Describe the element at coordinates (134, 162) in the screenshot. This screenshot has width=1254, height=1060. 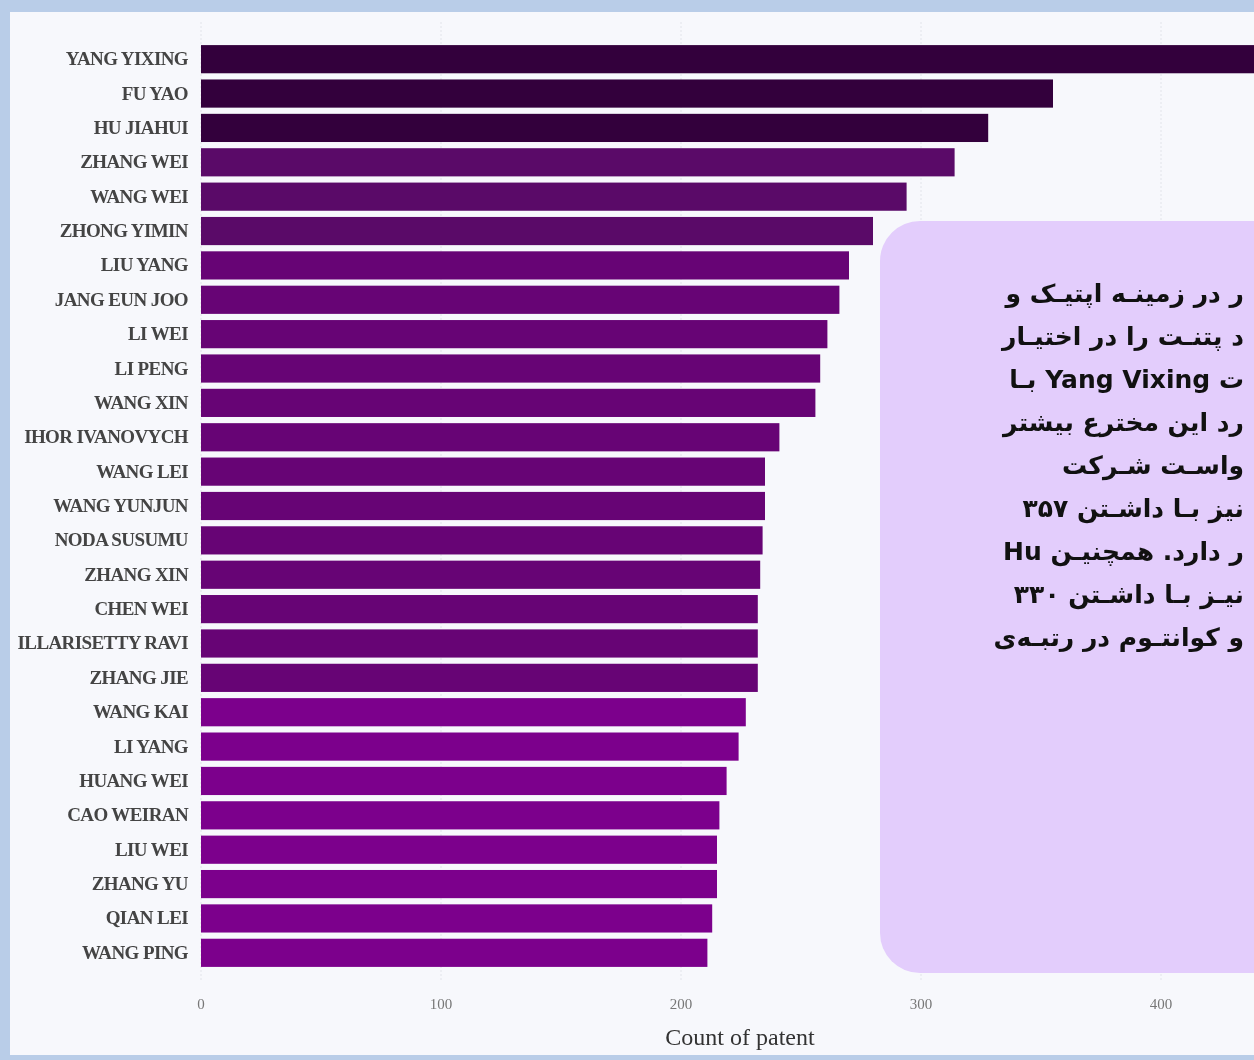
I see `y-tick-label: ZHANG WEI` at that location.